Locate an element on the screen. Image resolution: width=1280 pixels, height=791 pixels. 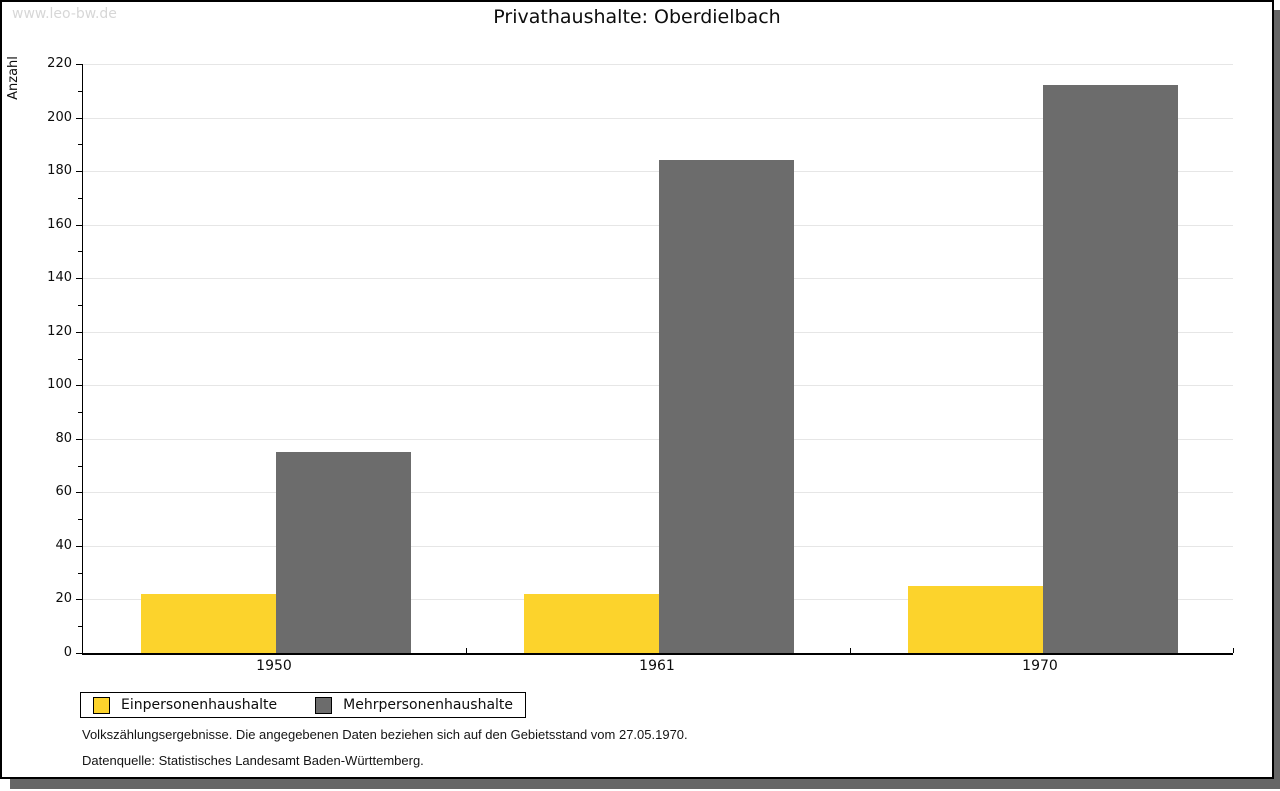
legend-swatch-einpersonenhaushalte is located at coordinates (101, 705).